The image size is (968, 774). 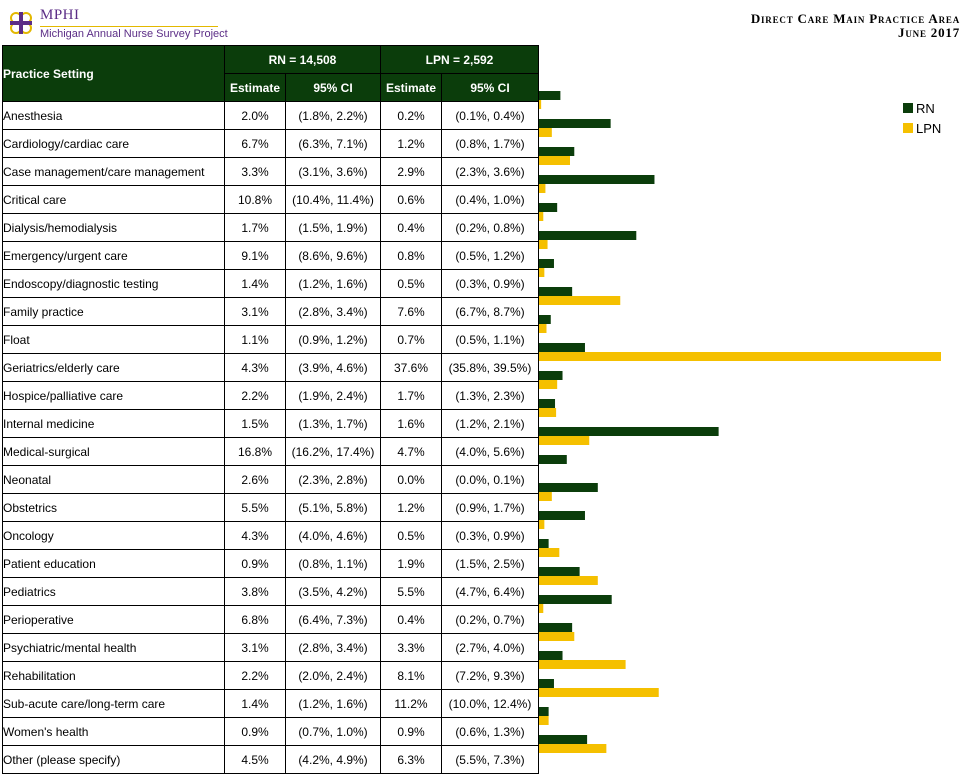 I want to click on logo-title: MPHI, so click(x=60, y=15).